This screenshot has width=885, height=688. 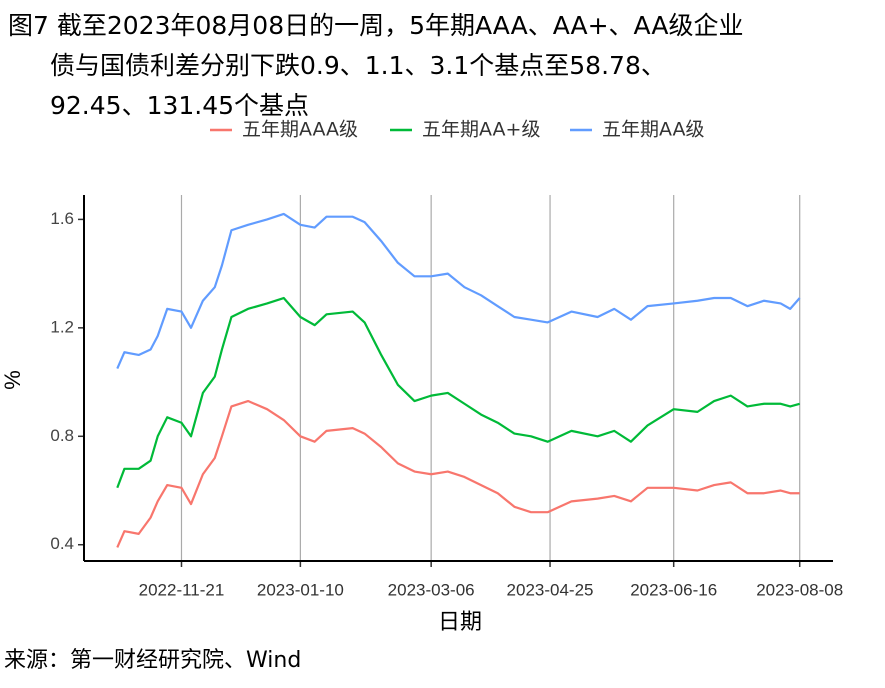 I want to click on title-line: 92.45、131.45个基点, so click(x=180, y=105).